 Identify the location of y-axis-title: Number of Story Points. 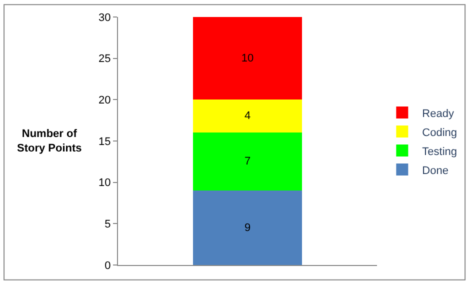
(49, 141).